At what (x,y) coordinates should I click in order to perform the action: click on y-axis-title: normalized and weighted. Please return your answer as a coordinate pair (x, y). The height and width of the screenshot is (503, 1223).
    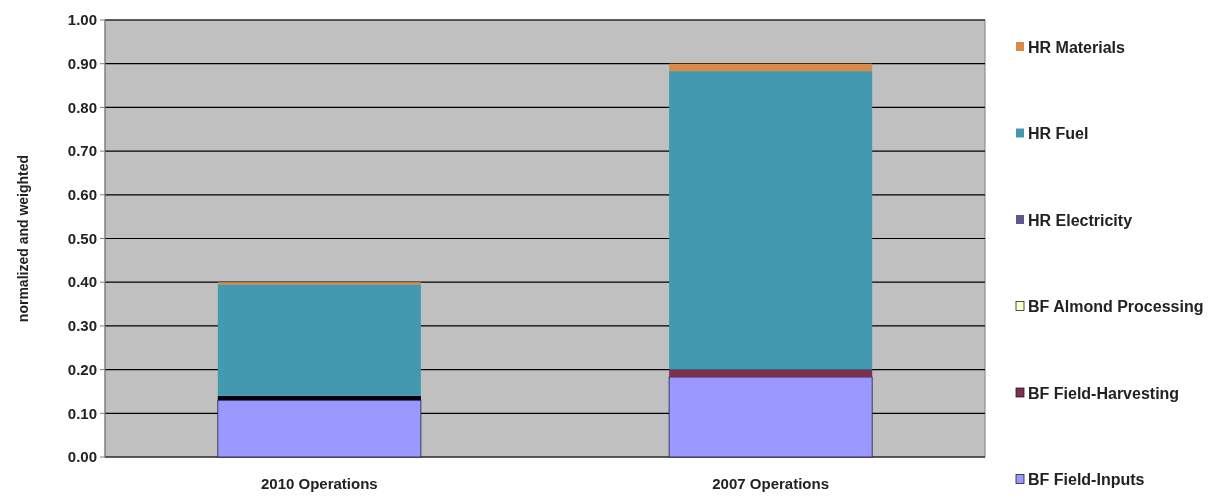
    Looking at the image, I should click on (23, 238).